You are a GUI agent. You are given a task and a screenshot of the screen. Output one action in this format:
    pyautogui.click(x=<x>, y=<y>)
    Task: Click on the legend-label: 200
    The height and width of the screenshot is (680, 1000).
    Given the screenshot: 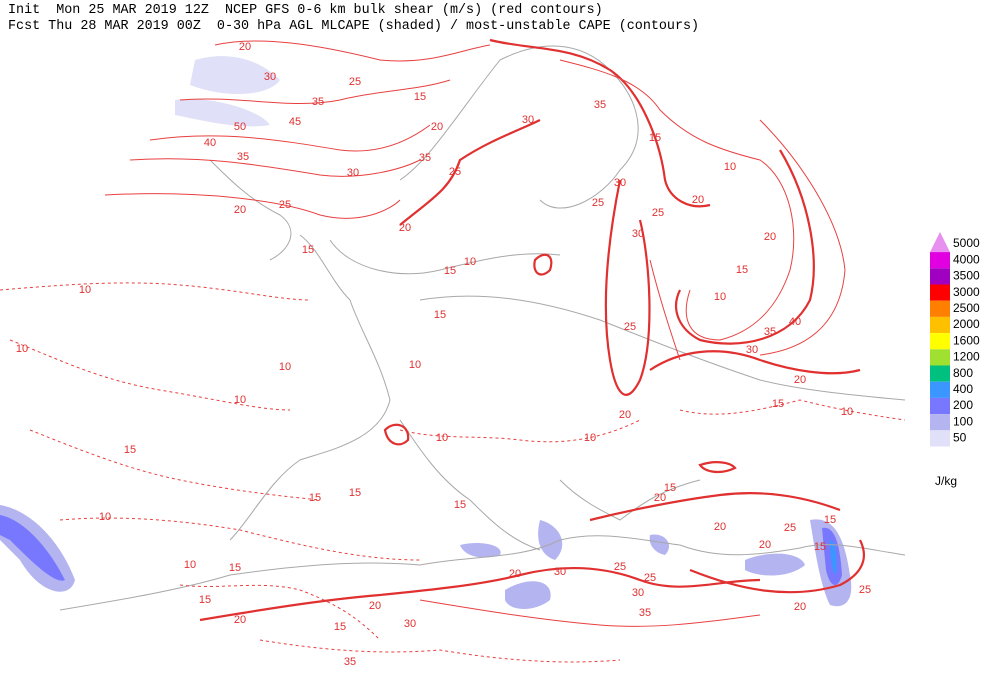 What is the action you would take?
    pyautogui.click(x=963, y=405)
    